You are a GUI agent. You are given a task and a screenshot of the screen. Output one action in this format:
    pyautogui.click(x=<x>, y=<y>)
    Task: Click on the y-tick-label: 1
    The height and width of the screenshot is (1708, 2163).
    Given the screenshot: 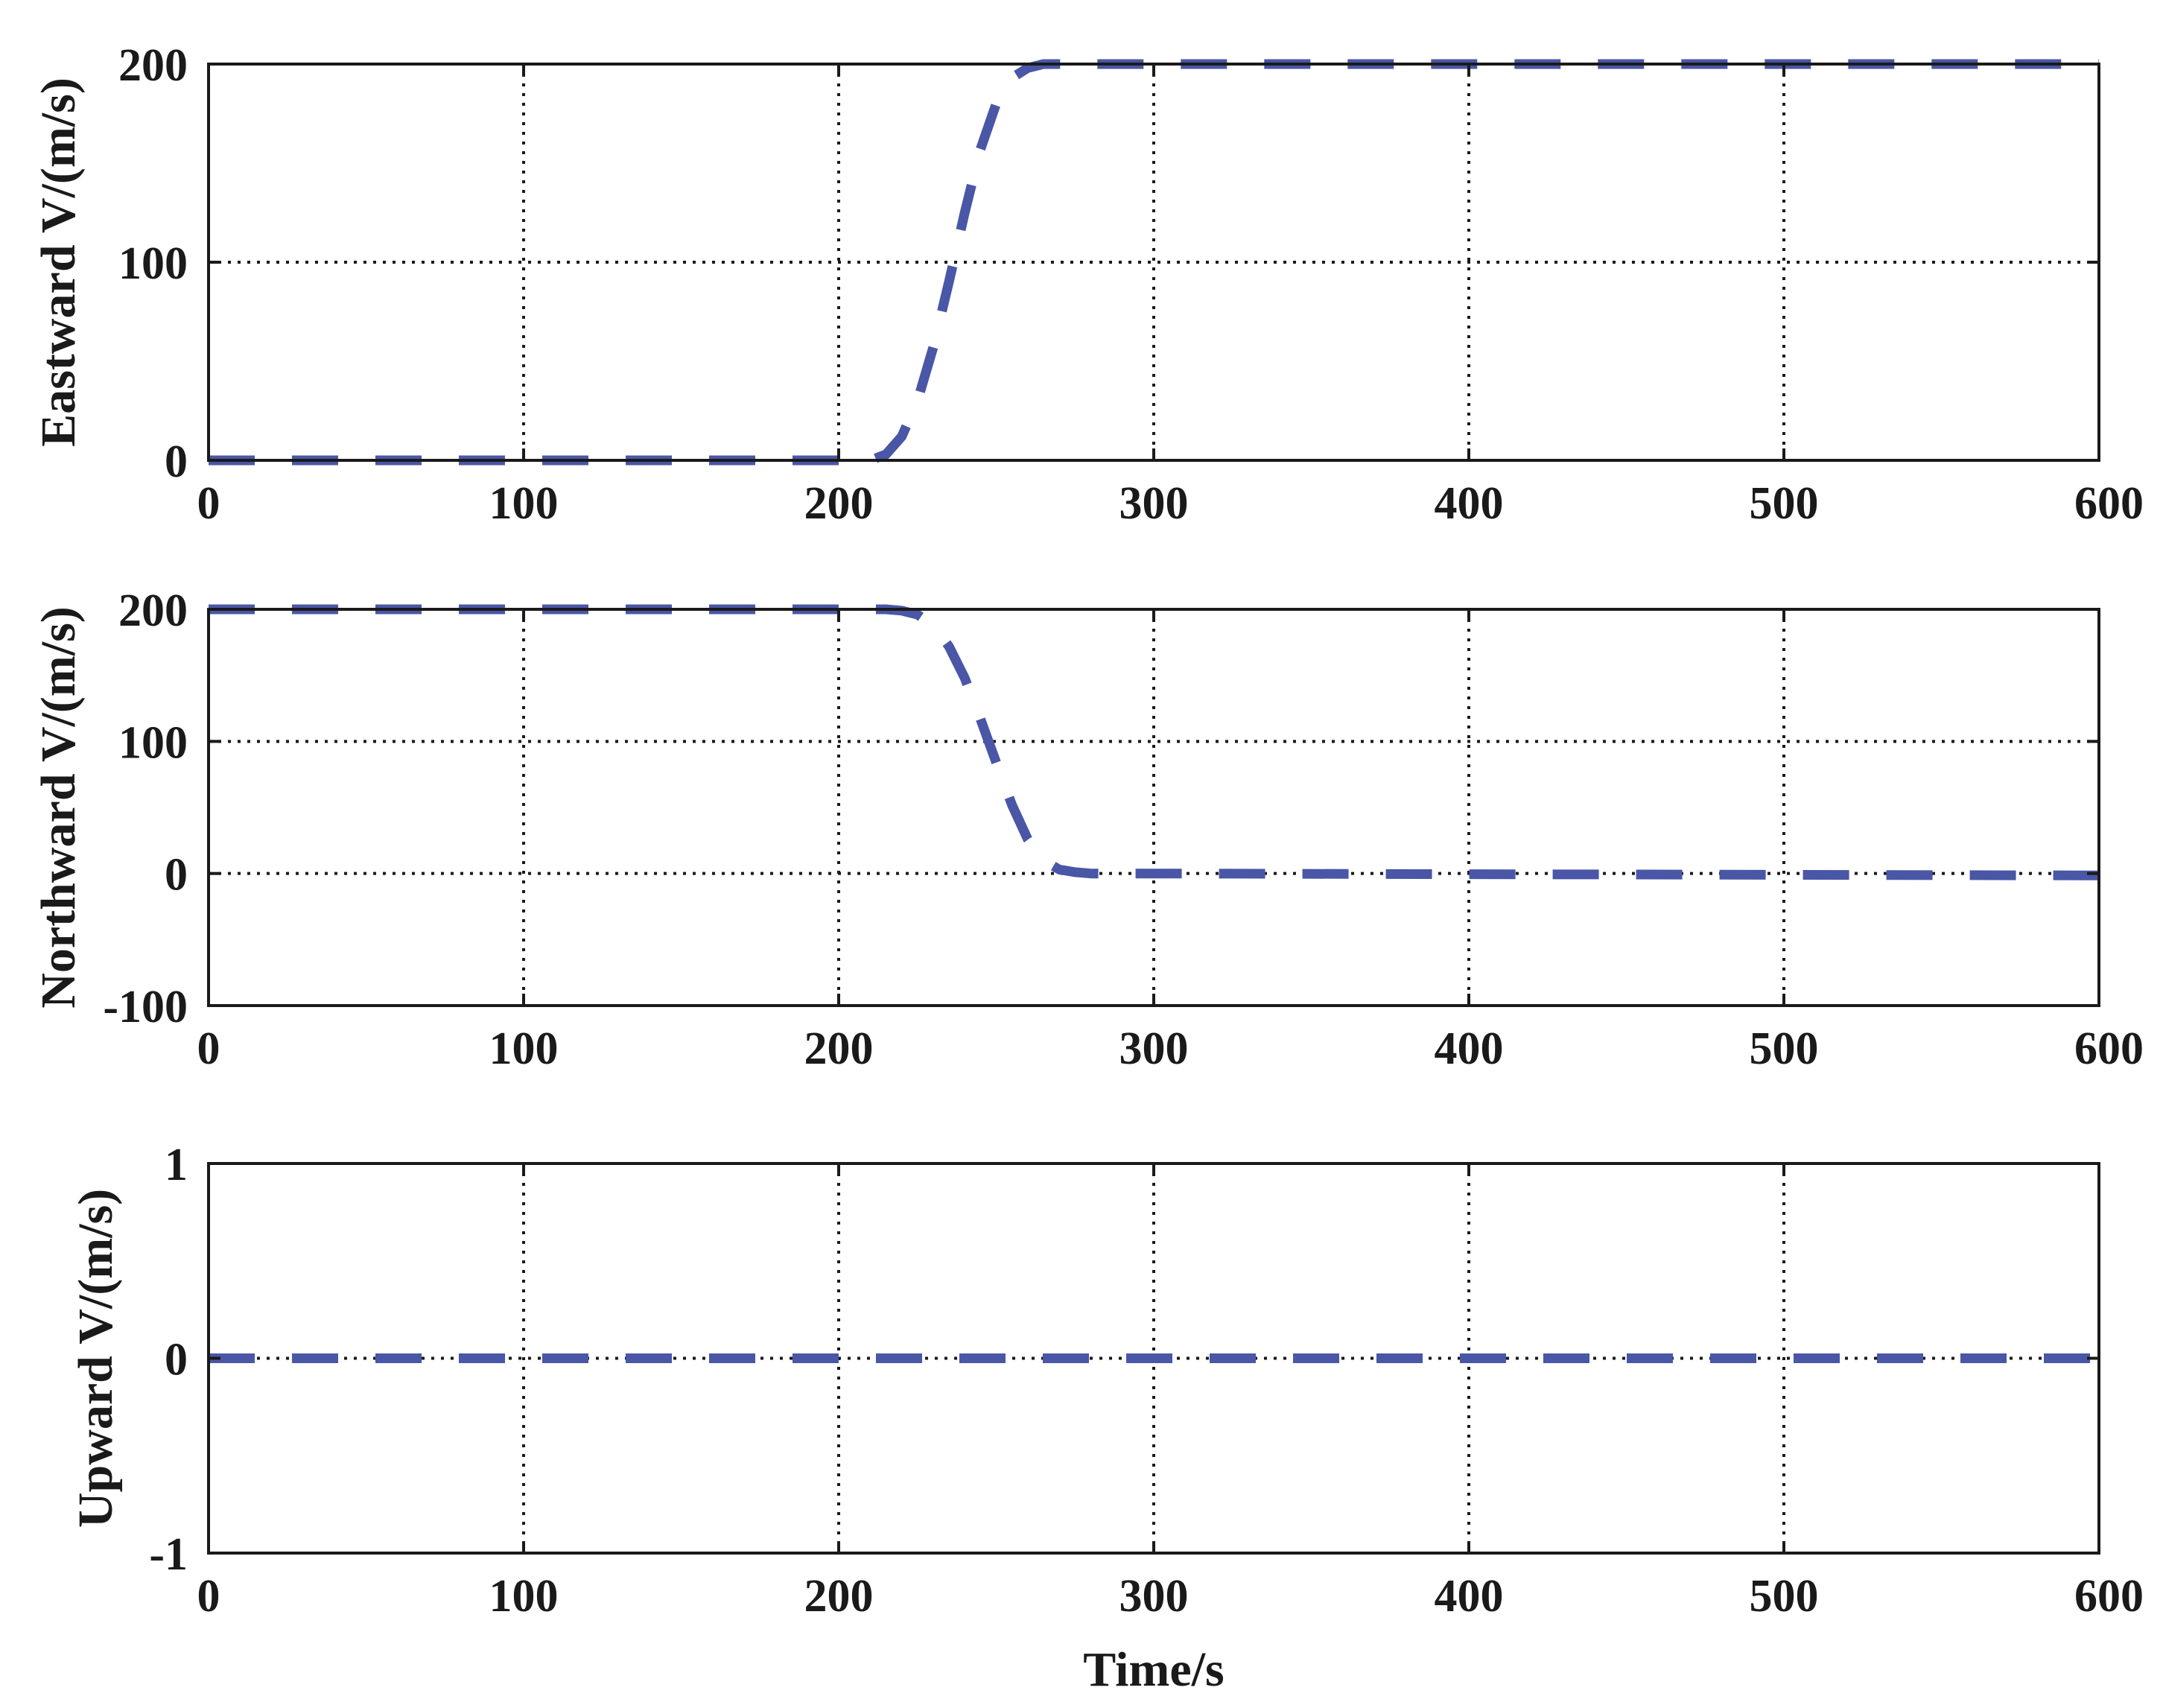 What is the action you would take?
    pyautogui.click(x=177, y=1165)
    